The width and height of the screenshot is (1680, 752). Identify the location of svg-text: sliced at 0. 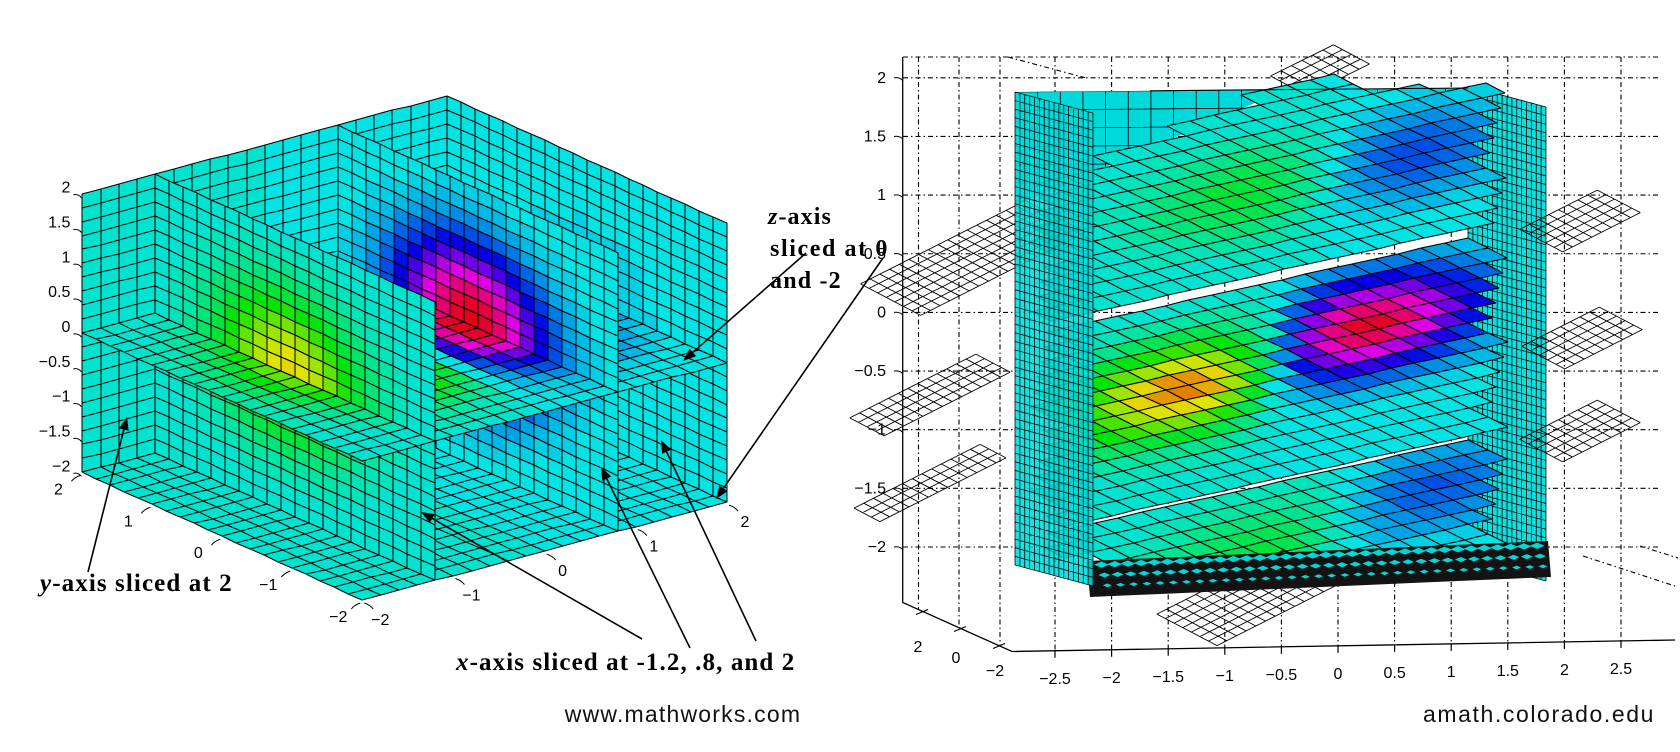
(829, 249).